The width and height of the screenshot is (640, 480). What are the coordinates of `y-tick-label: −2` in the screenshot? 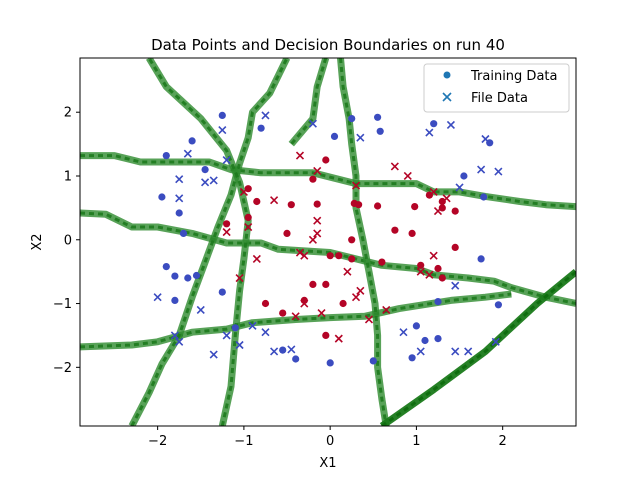 It's located at (62, 368).